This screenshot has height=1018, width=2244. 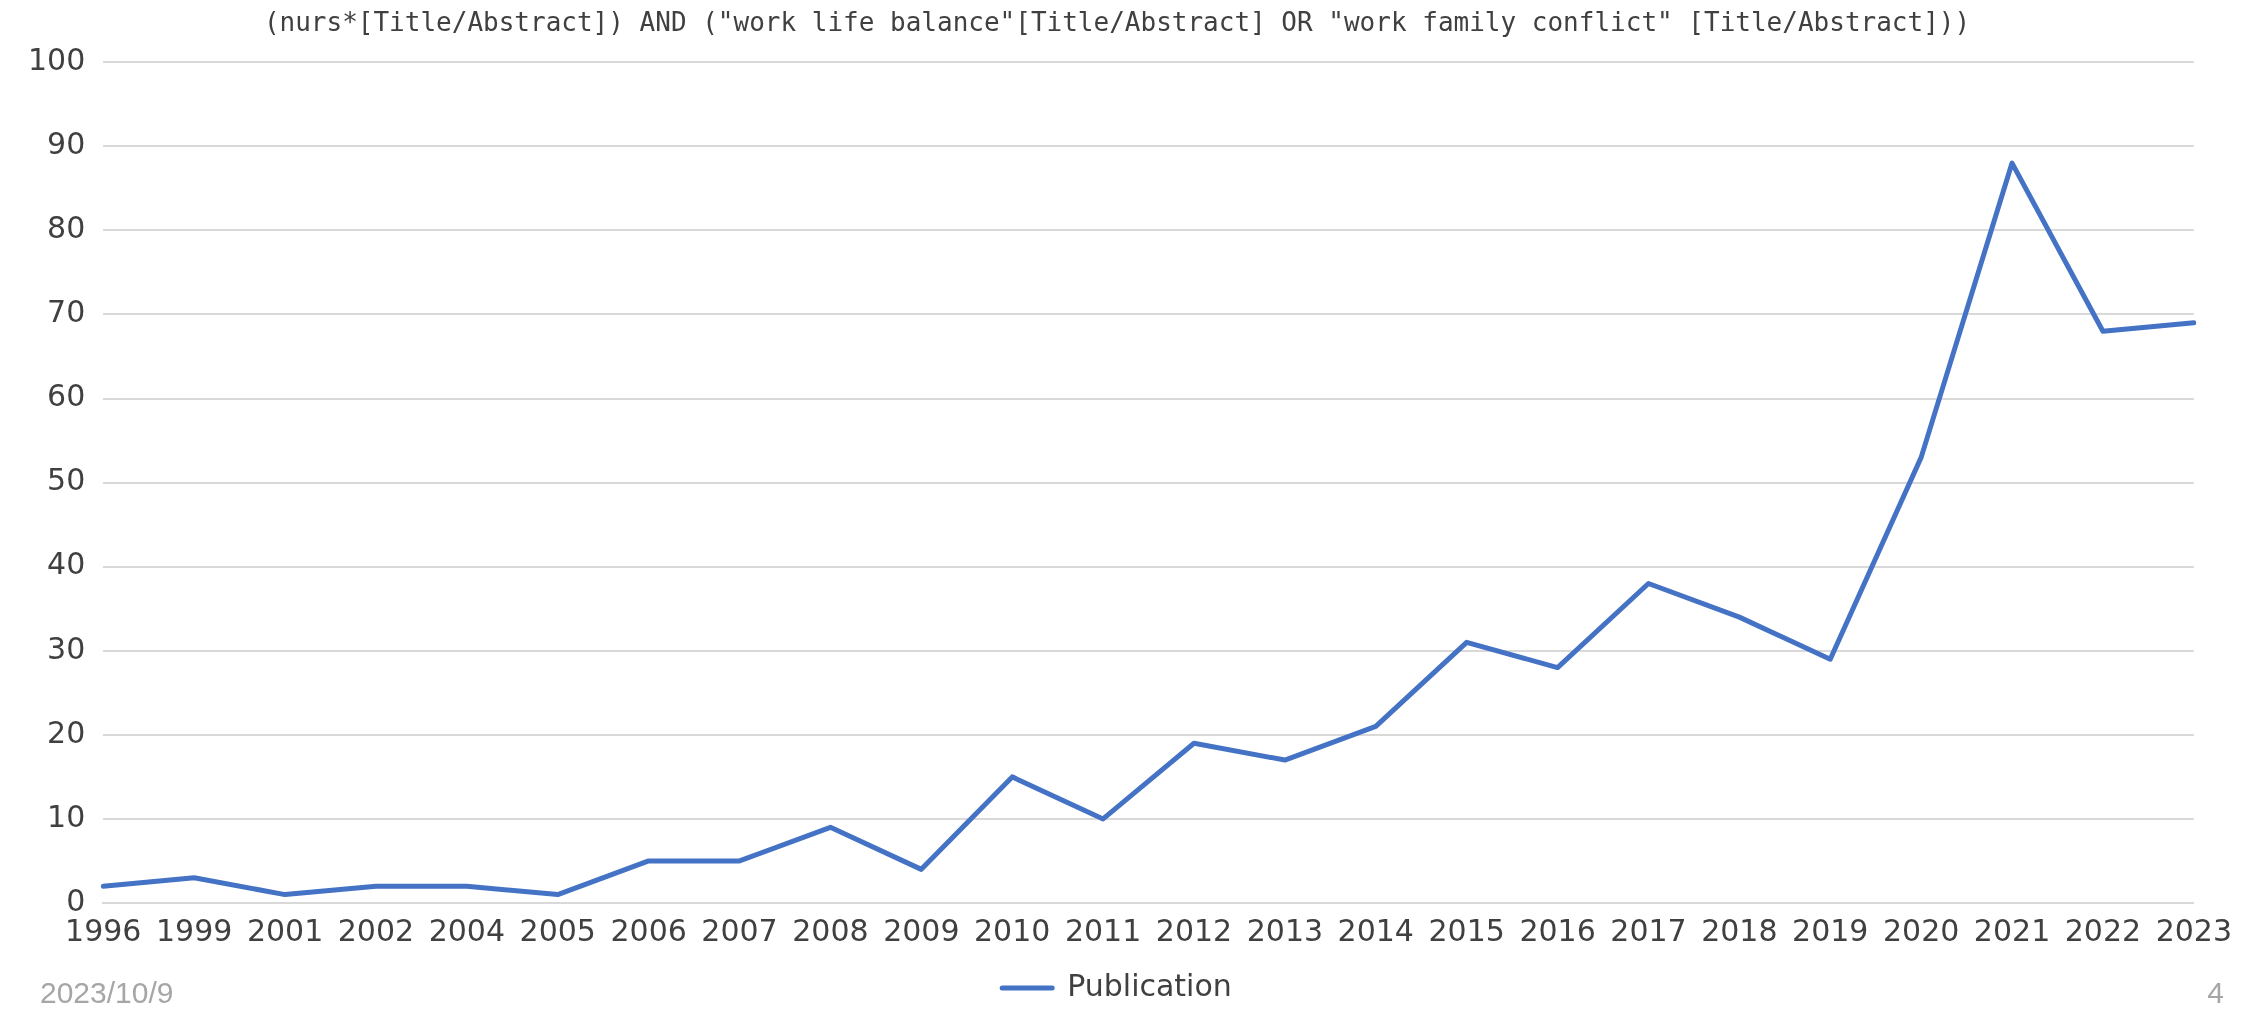 What do you see at coordinates (1012, 930) in the screenshot?
I see `x-tick-label: 2010` at bounding box center [1012, 930].